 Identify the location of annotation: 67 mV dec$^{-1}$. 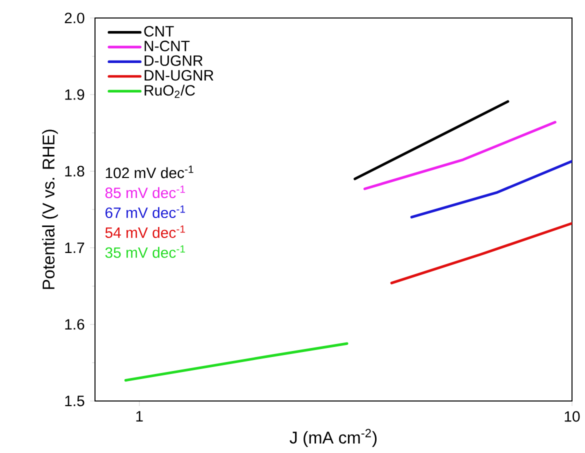
(145, 212).